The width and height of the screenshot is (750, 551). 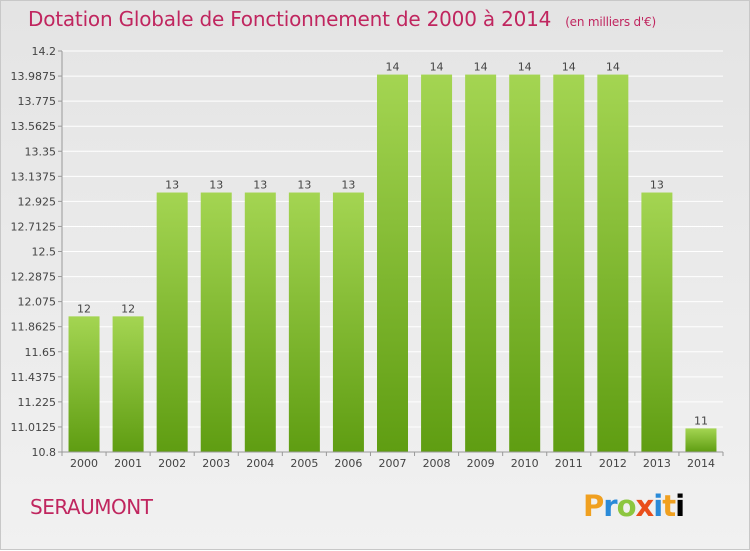 I want to click on y-tick-label: 13.1375, so click(x=34, y=176).